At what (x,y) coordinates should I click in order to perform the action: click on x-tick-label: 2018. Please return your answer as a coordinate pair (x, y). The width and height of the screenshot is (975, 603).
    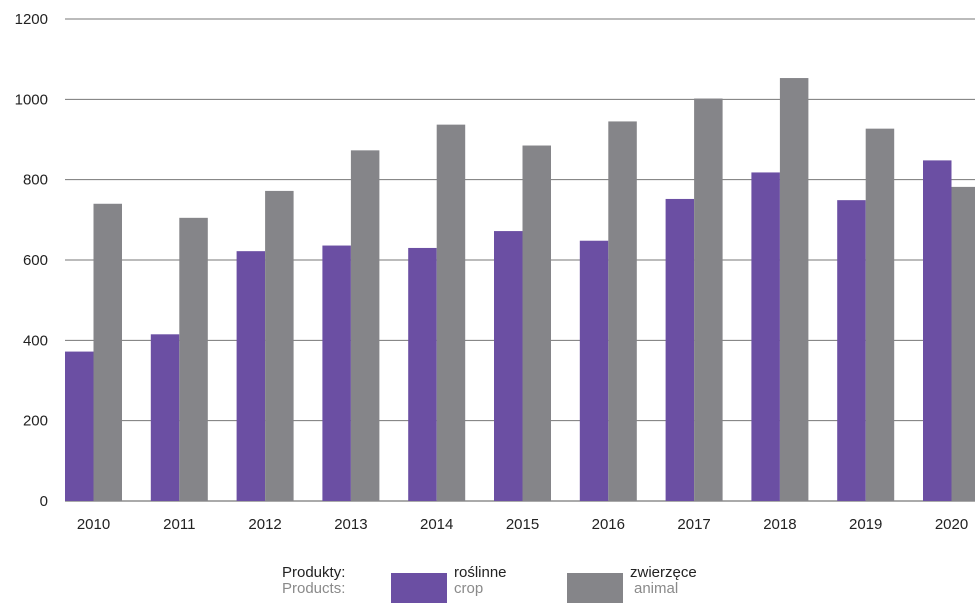
    Looking at the image, I should click on (779, 524).